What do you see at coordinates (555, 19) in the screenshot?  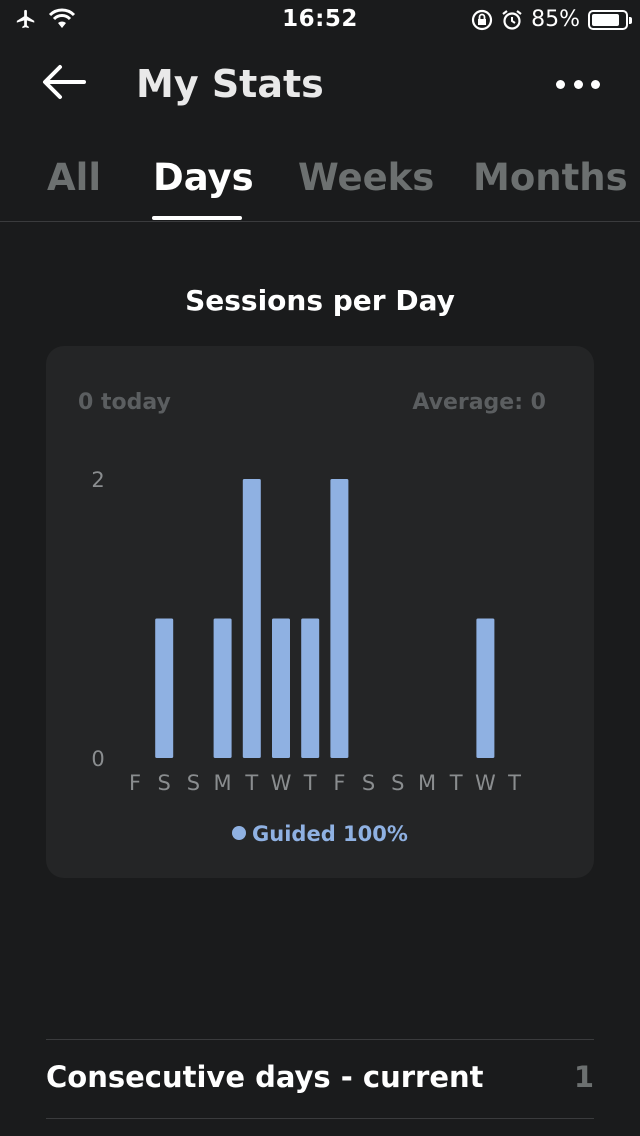 I see `battery-percent: 85%` at bounding box center [555, 19].